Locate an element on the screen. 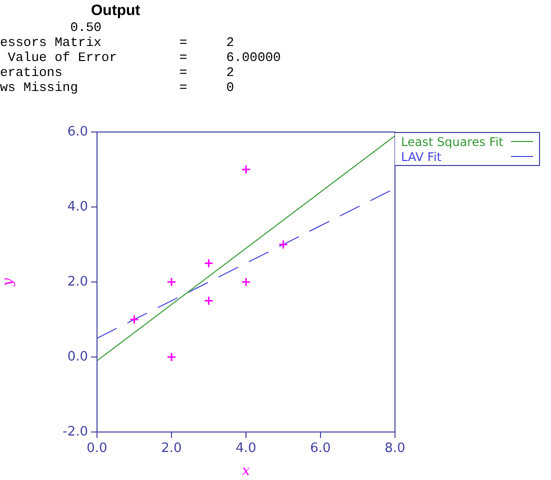 The image size is (551, 480). text: Output is located at coordinates (115, 10).